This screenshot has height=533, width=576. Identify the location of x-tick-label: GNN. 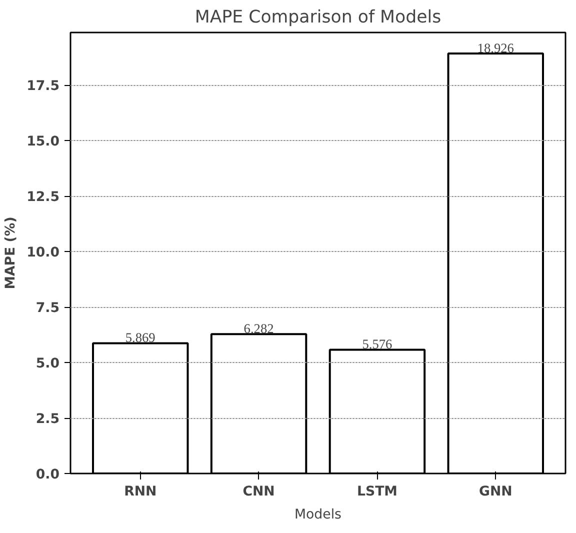
(495, 492).